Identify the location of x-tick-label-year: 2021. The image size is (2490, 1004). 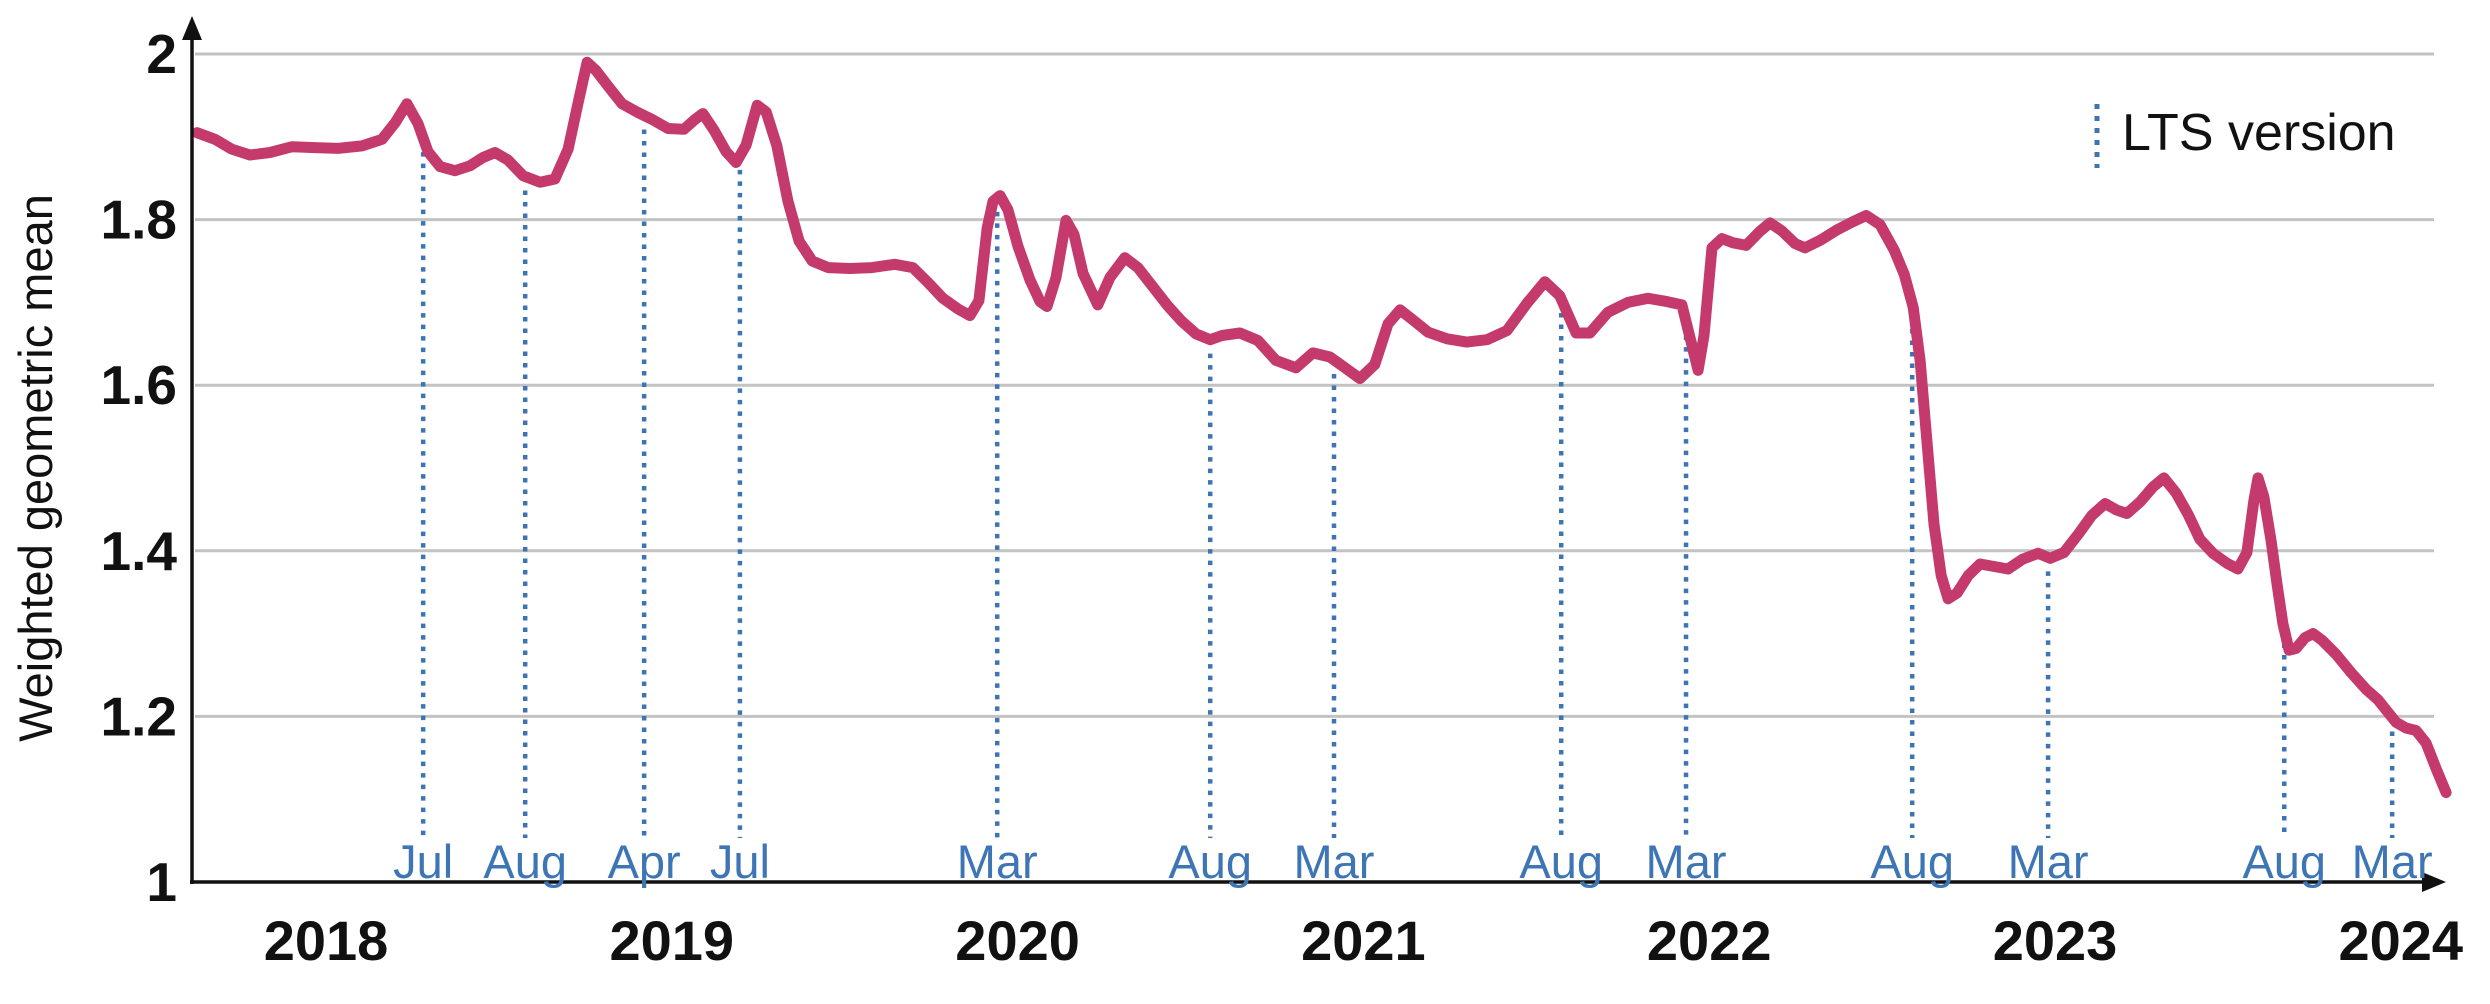
(1363, 940).